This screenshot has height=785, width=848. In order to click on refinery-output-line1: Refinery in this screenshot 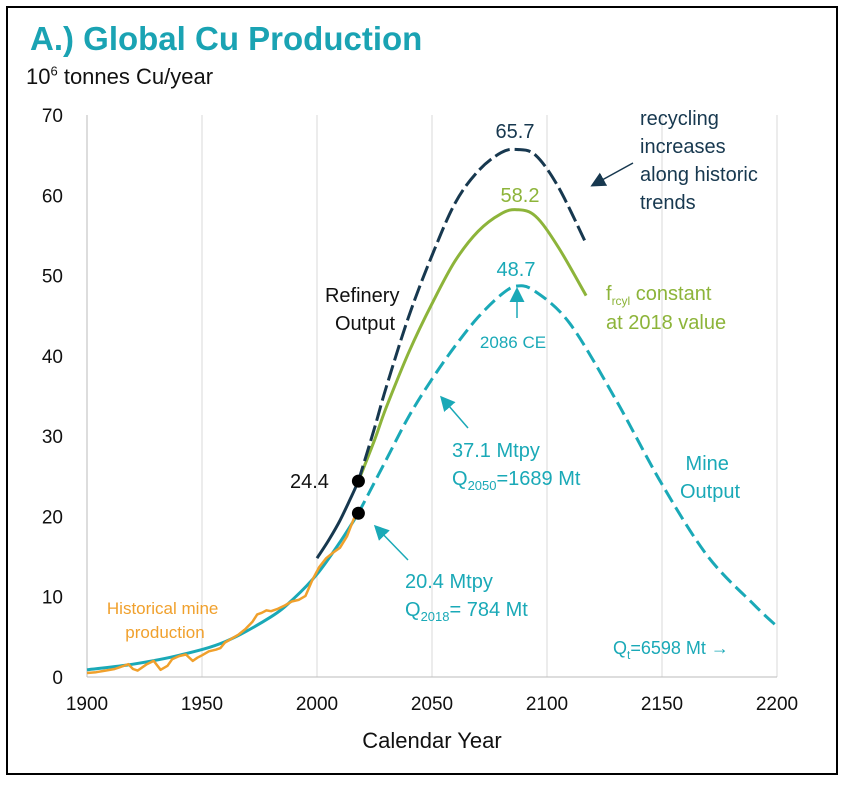, I will do `click(362, 296)`.